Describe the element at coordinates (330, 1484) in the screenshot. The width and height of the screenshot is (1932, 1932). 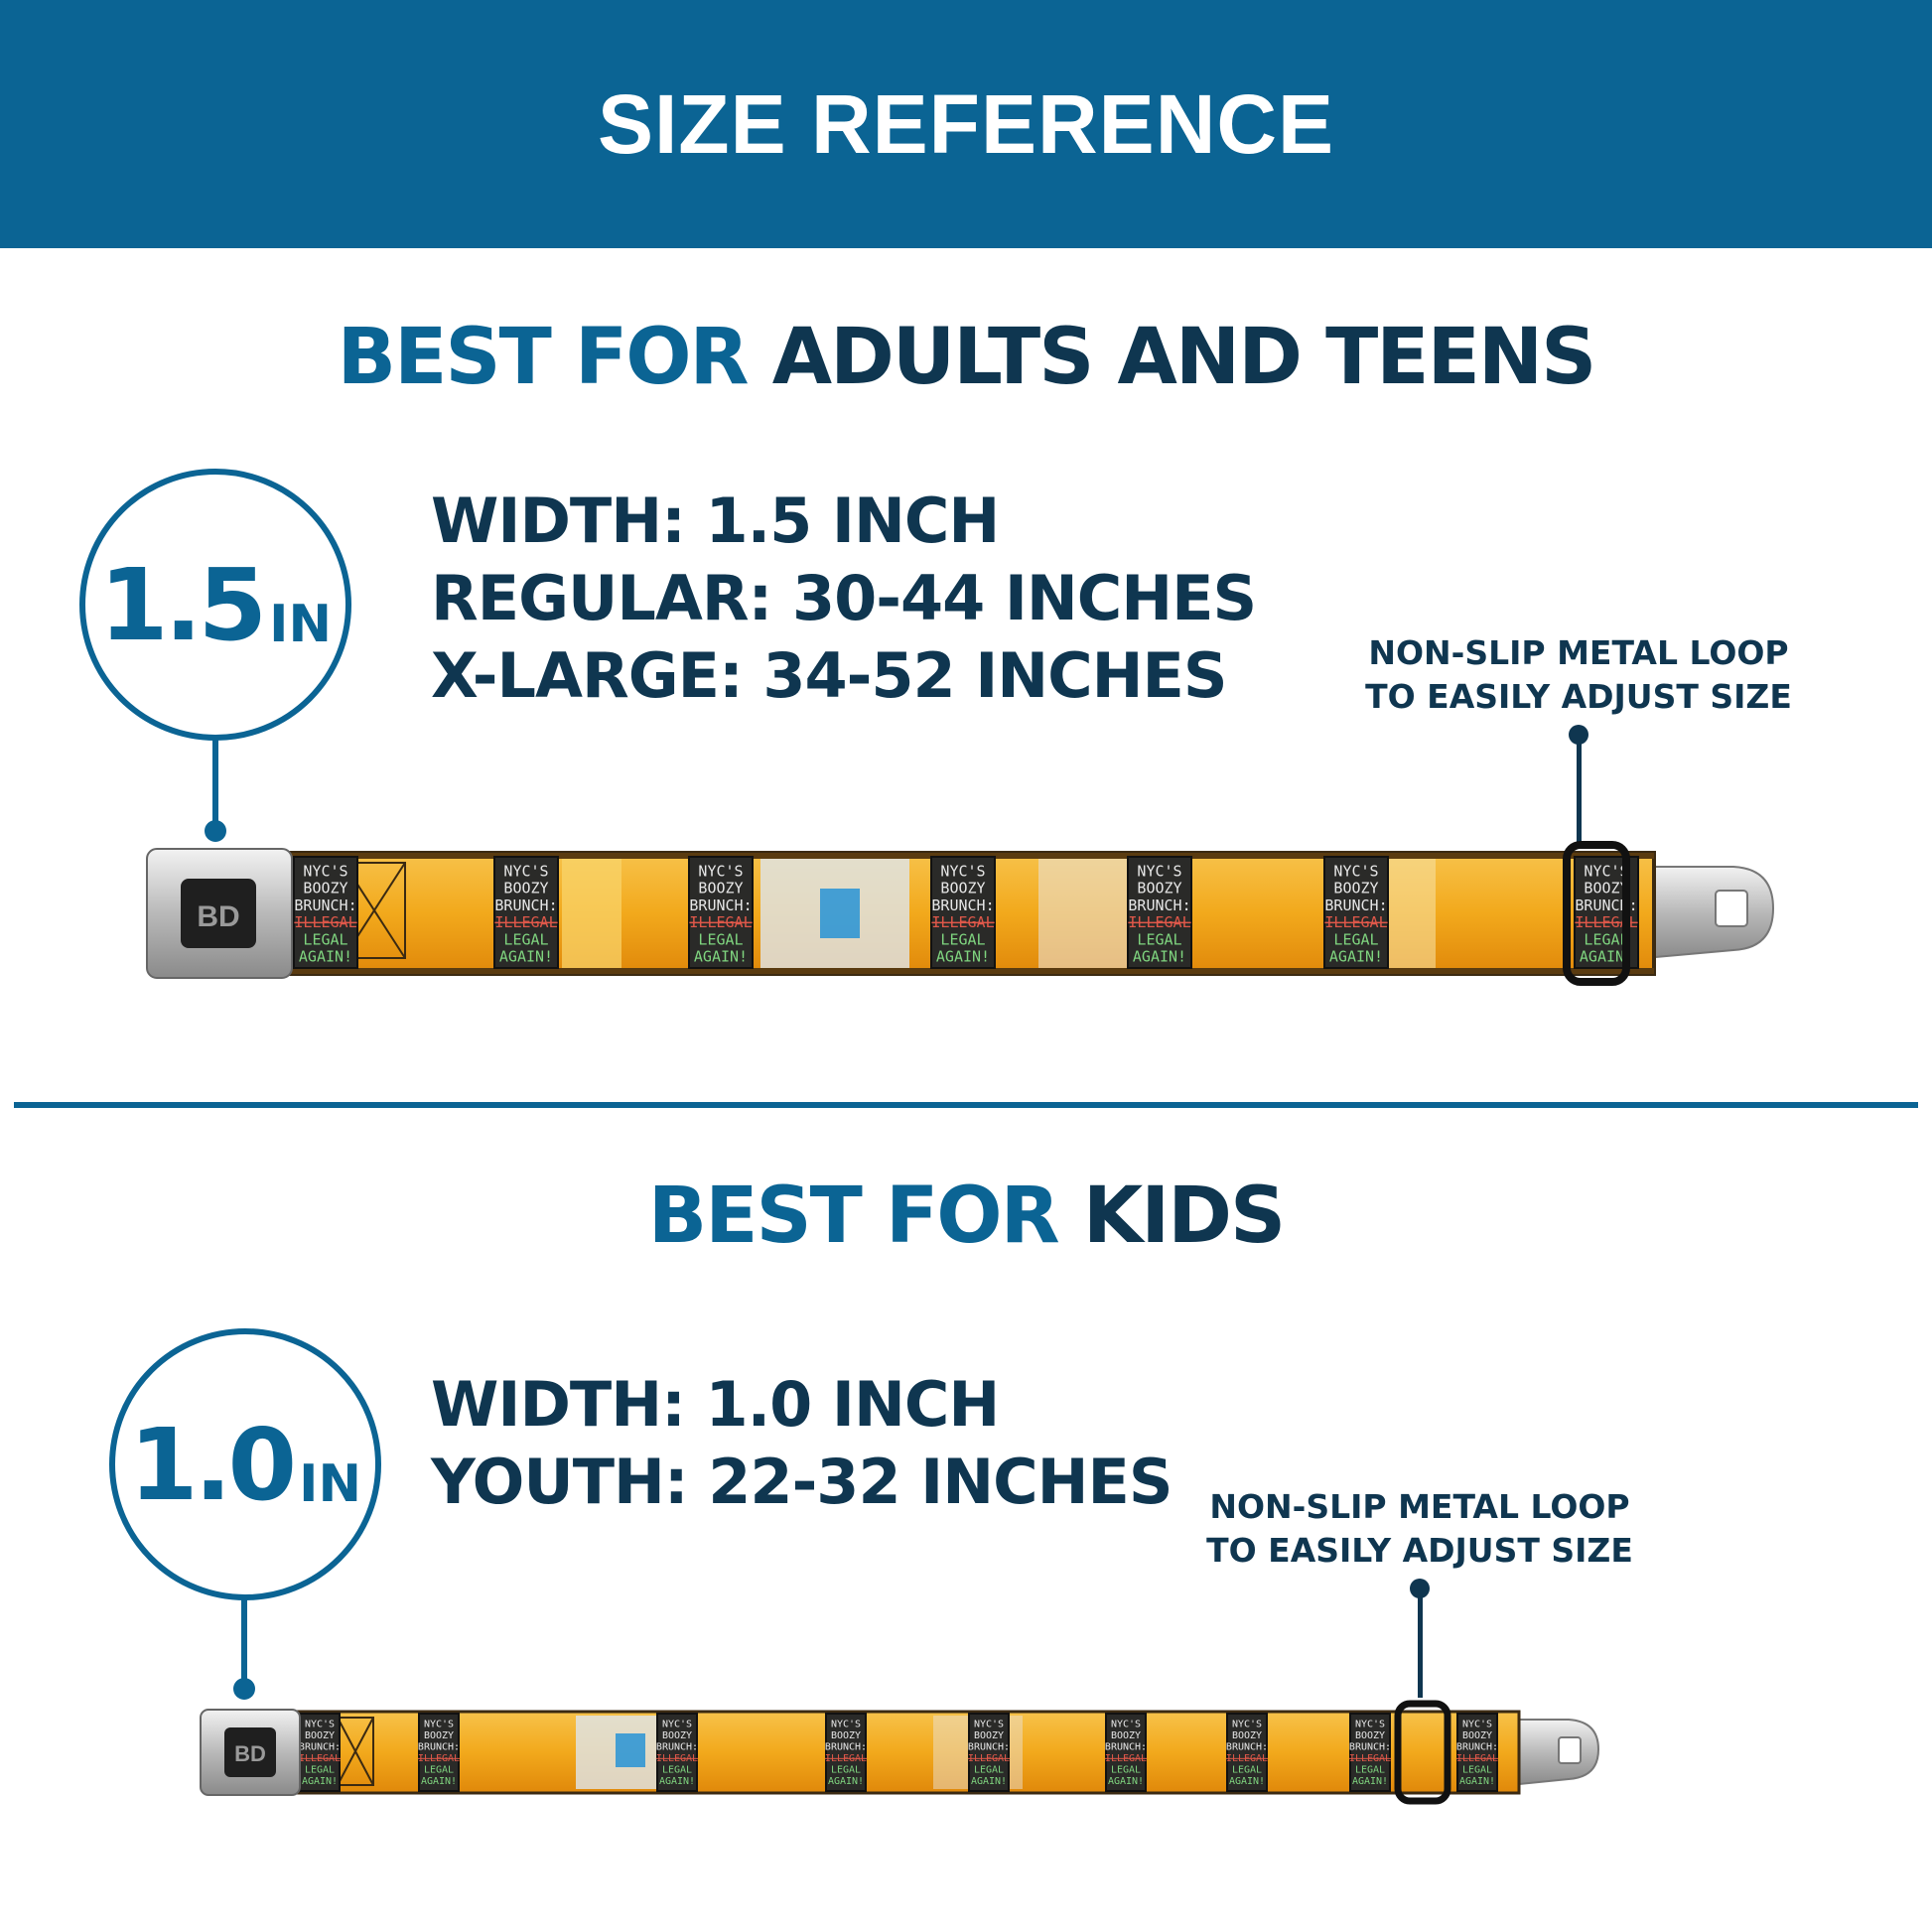
I see `badge-unit: IN` at that location.